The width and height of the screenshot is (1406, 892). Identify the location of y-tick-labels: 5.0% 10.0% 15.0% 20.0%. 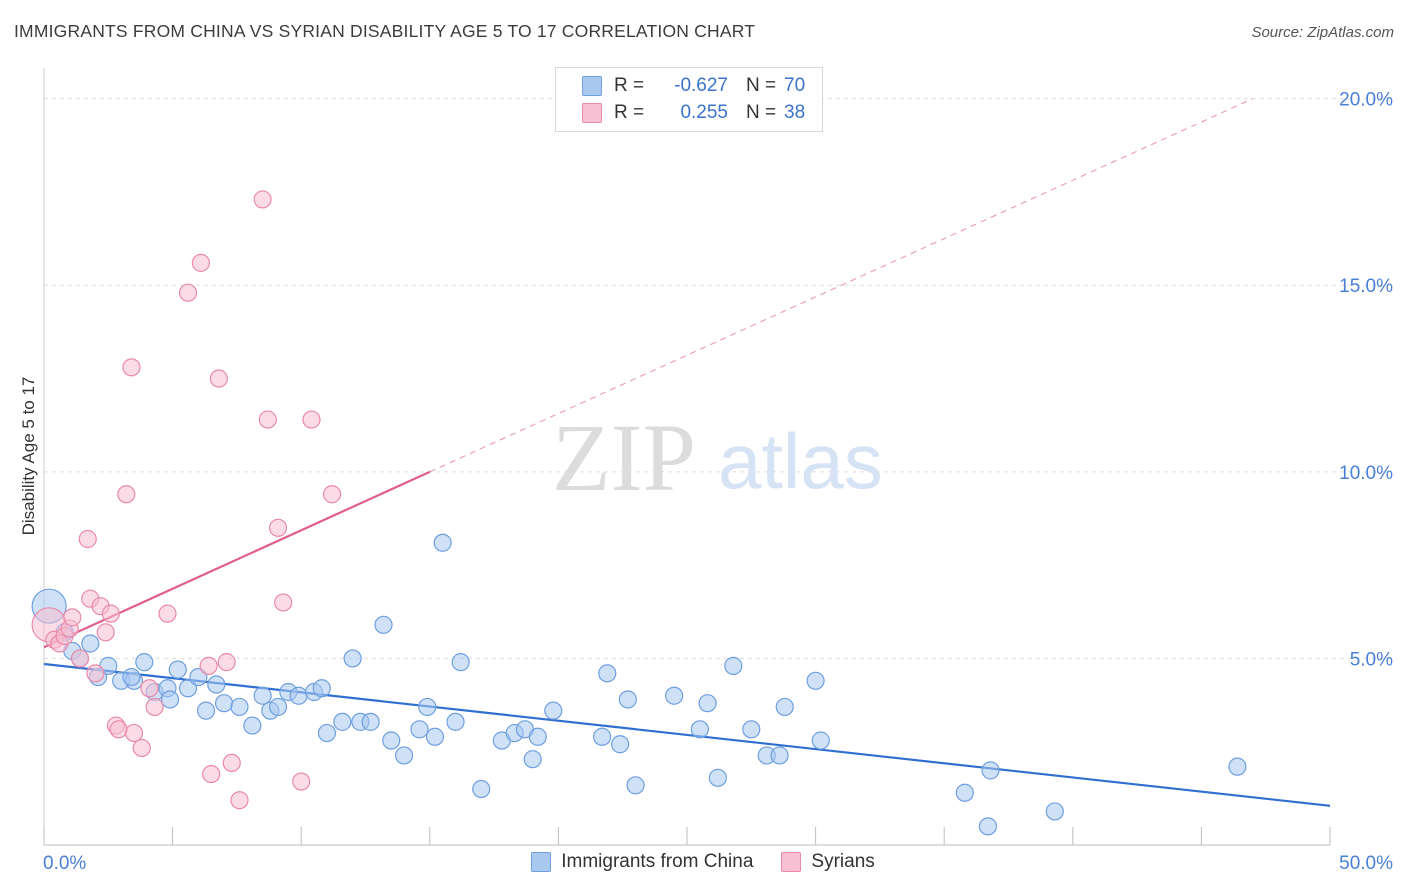
(1366, 380).